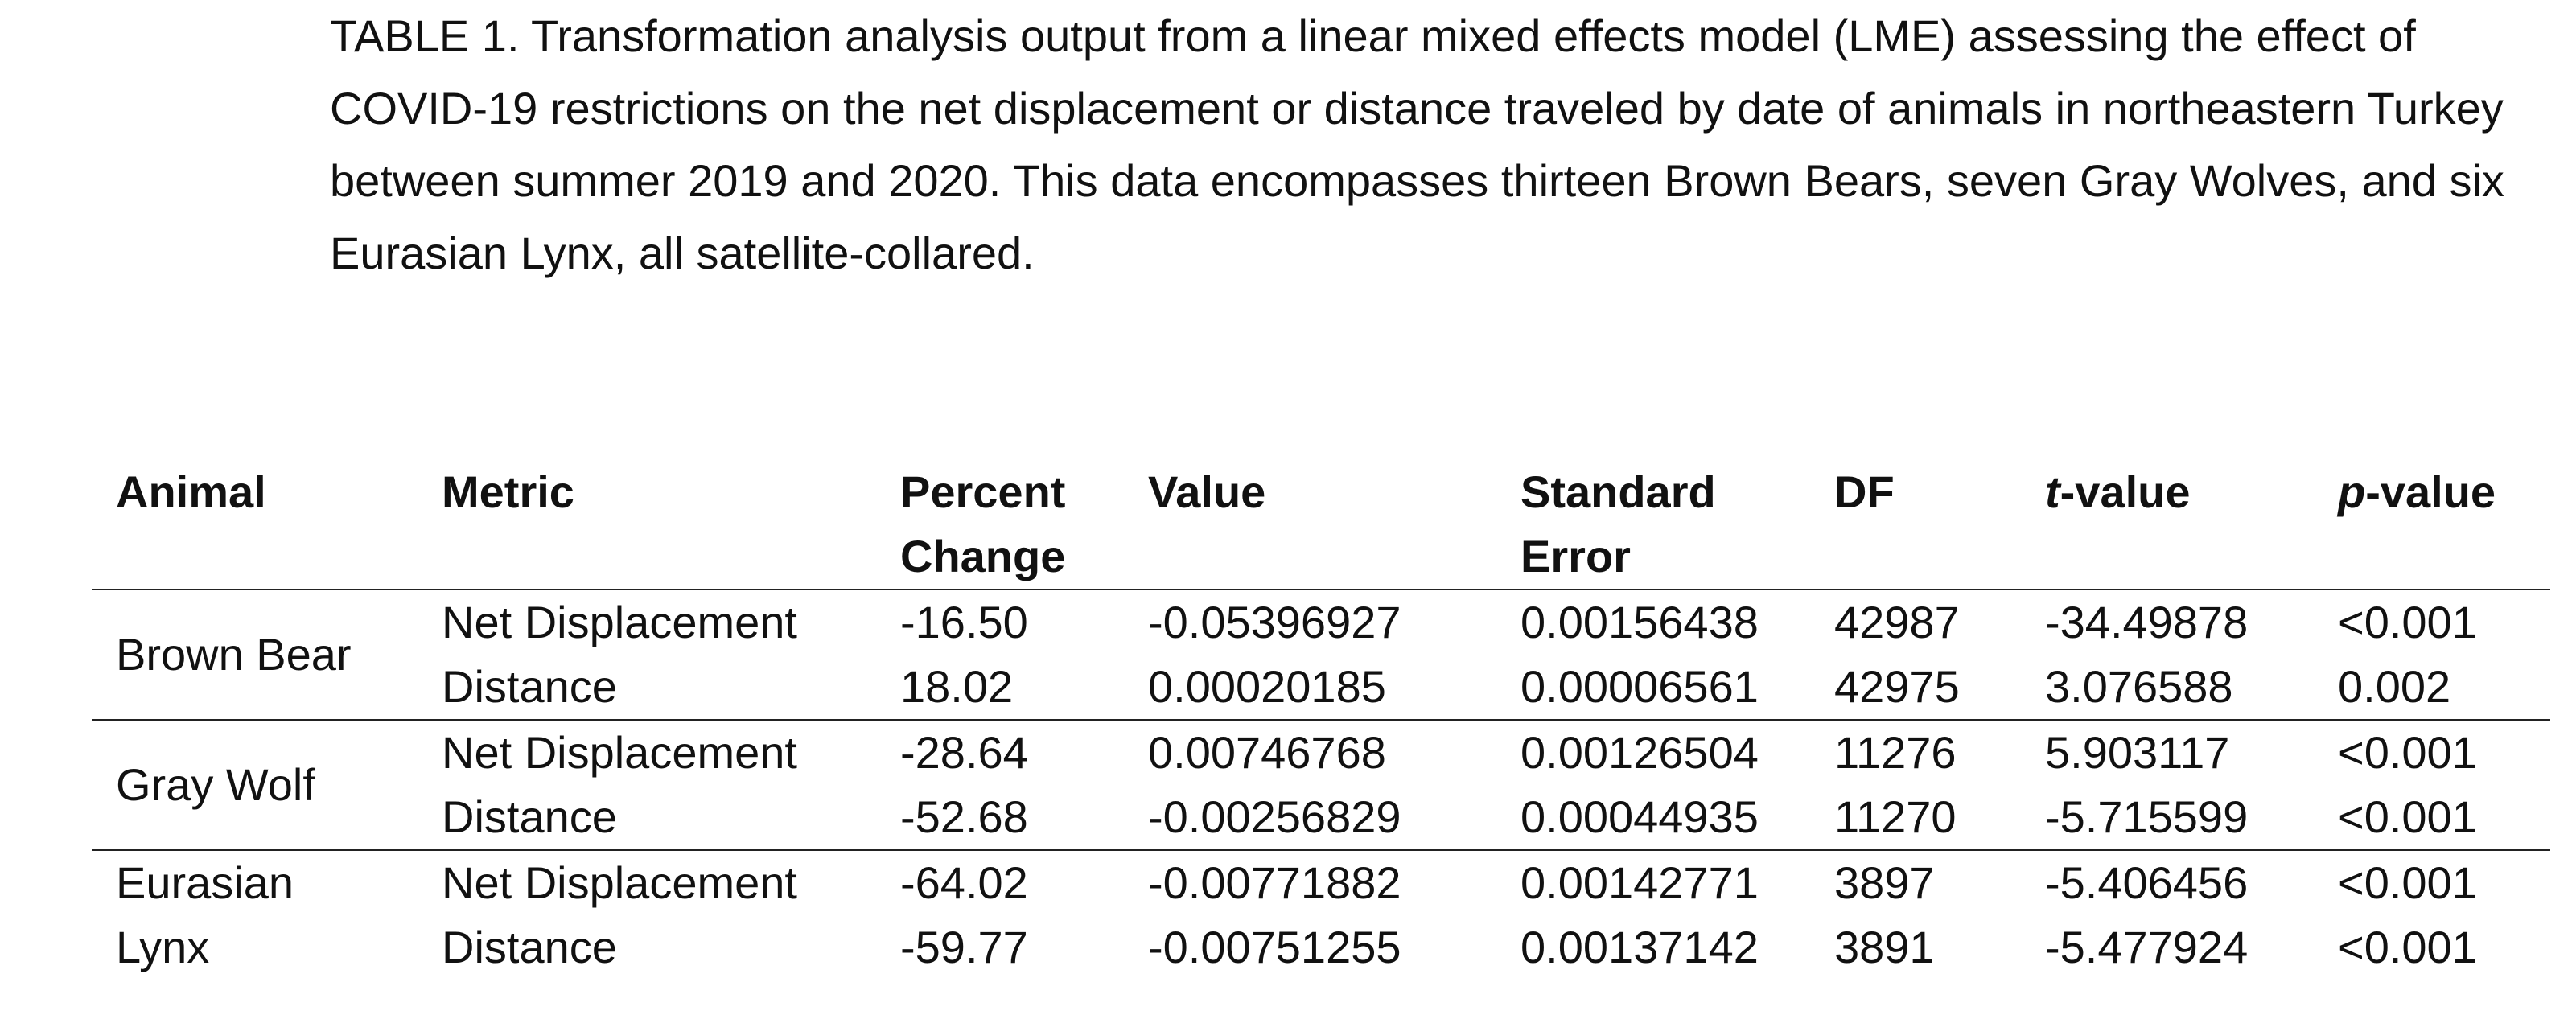 Image resolution: width=2576 pixels, height=1019 pixels. Describe the element at coordinates (1267, 686) in the screenshot. I see `value-cell: 0.00020185` at that location.